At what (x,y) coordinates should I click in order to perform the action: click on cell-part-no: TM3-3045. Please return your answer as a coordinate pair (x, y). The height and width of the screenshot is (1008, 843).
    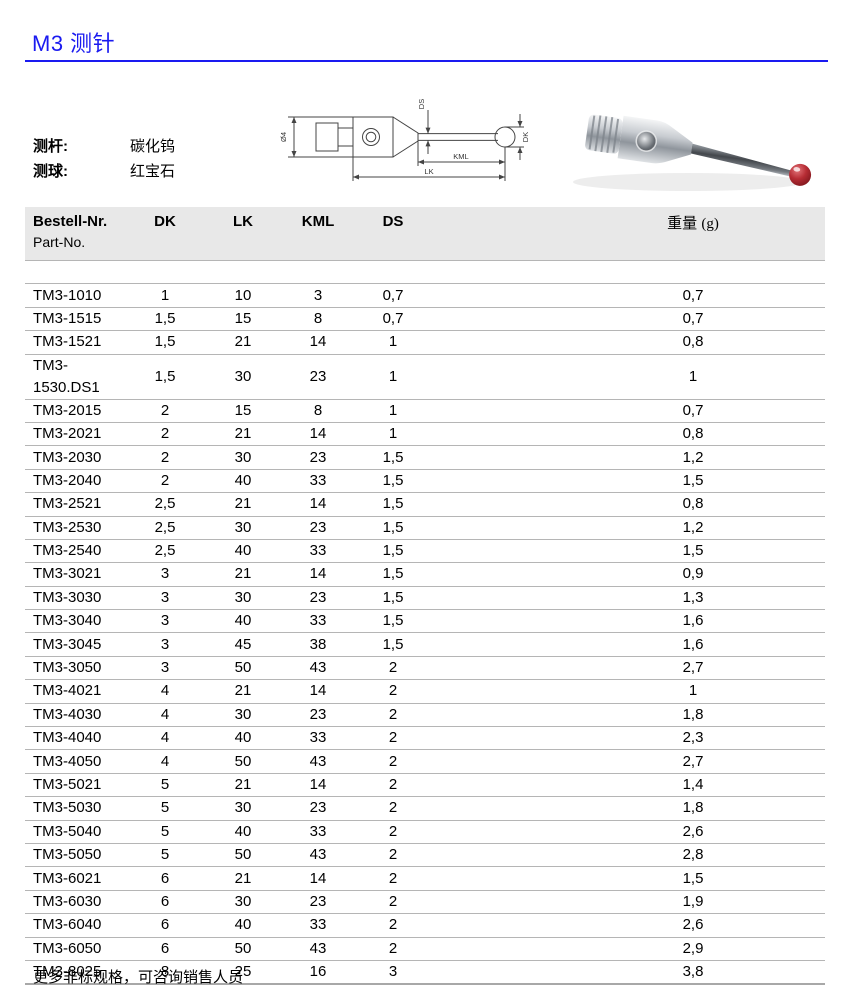
    Looking at the image, I should click on (75, 644).